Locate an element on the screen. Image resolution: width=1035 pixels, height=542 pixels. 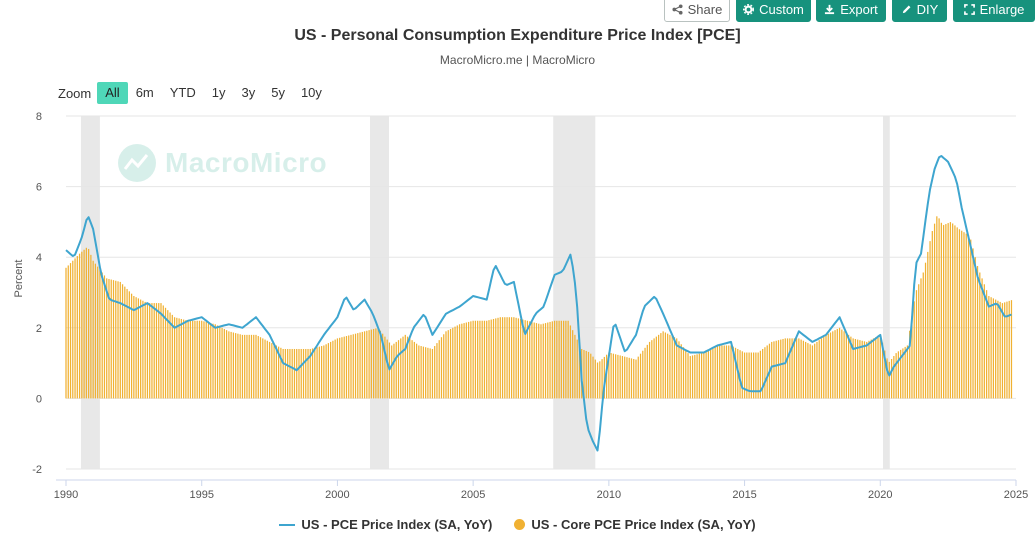
share-button: Share is located at coordinates (697, 11).